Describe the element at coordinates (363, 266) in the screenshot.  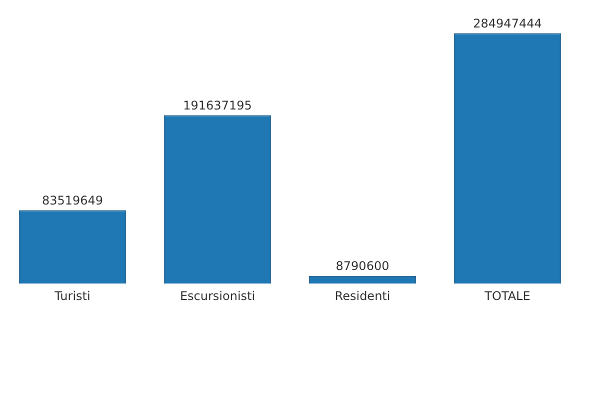
I see `data-label: 8790600` at that location.